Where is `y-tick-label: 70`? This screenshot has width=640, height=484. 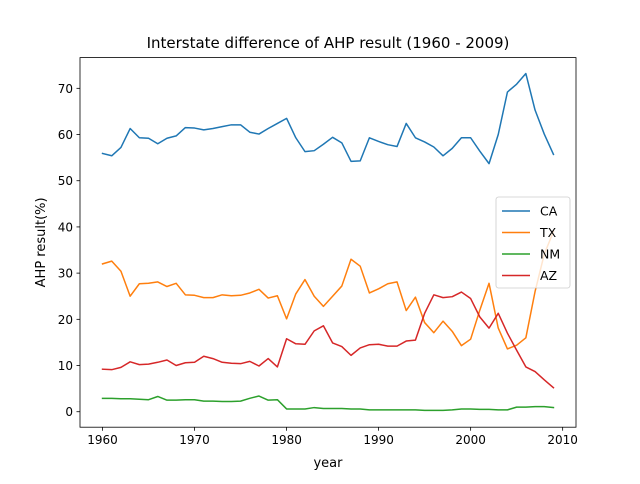 y-tick-label: 70 is located at coordinates (65, 89).